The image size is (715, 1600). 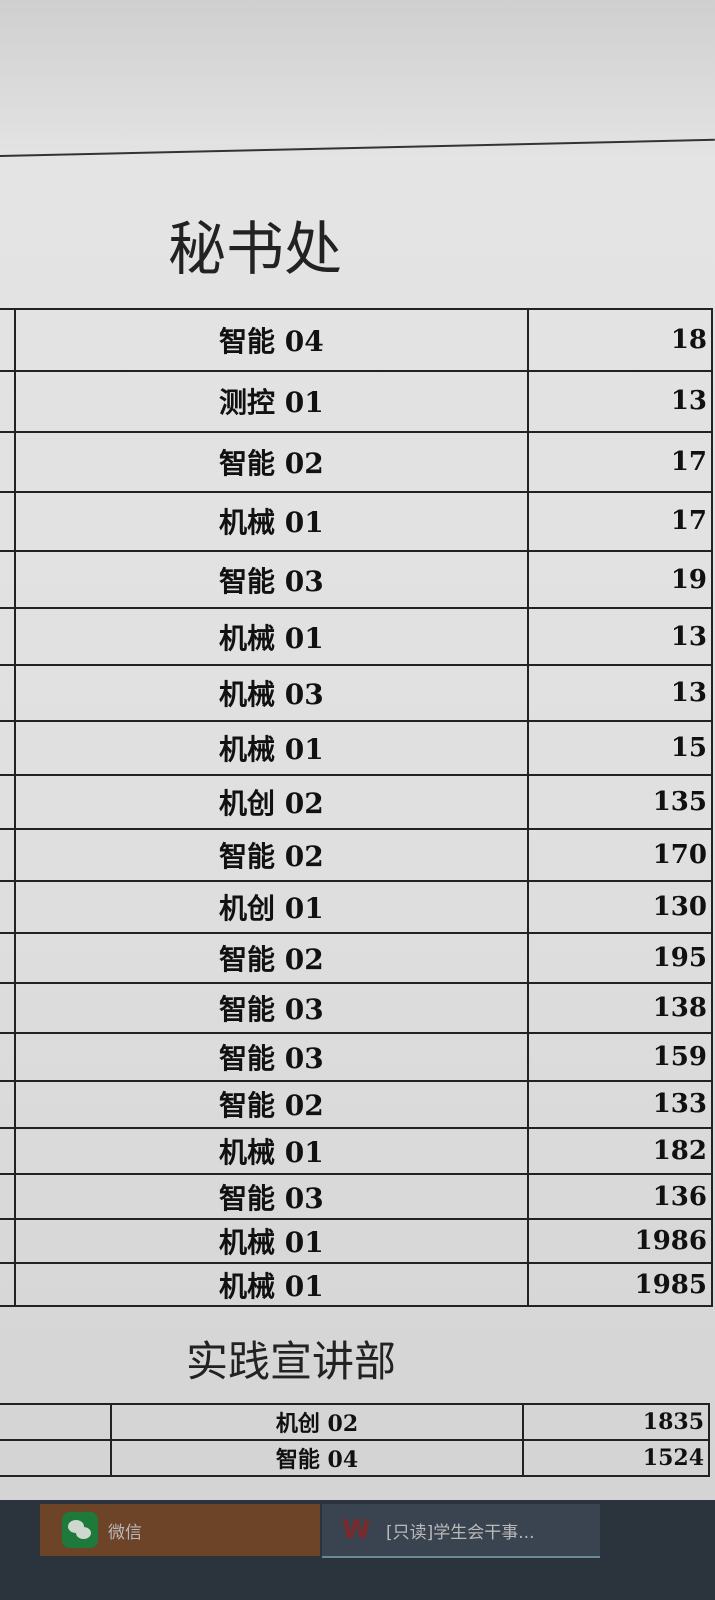 I want to click on number-cell: 195, so click(x=620, y=958).